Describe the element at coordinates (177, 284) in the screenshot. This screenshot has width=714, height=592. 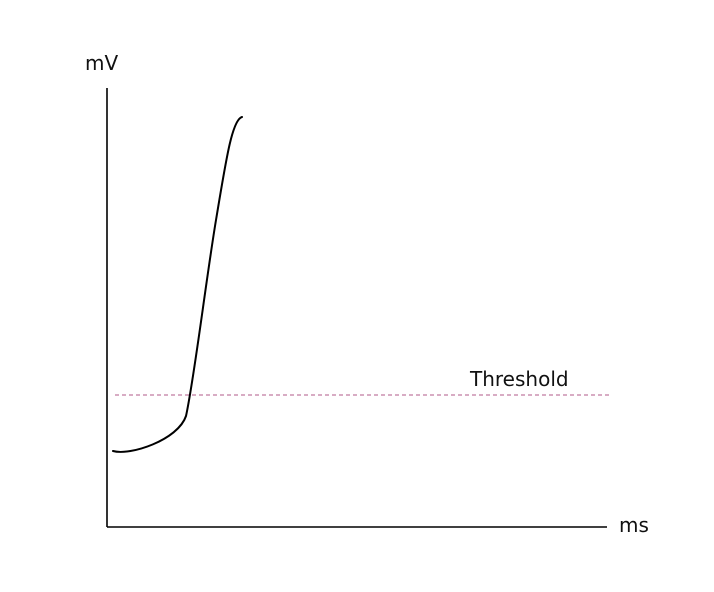
I see `membrane-potential-curve` at that location.